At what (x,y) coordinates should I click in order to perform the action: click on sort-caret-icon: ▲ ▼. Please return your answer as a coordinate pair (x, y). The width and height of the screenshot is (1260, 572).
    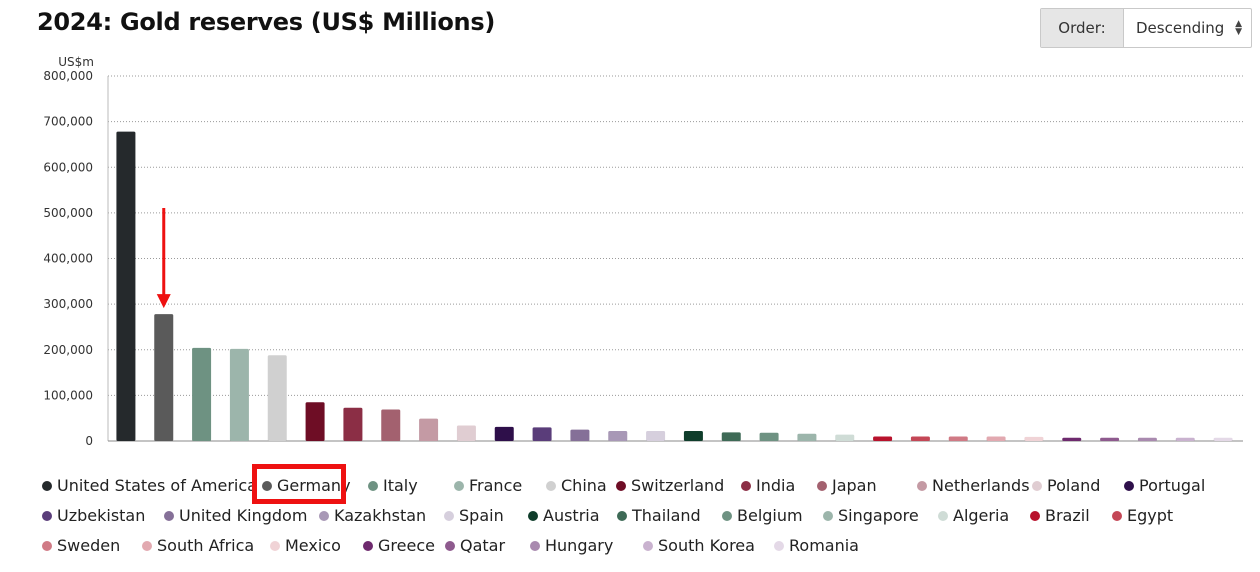
    Looking at the image, I should click on (1238, 28).